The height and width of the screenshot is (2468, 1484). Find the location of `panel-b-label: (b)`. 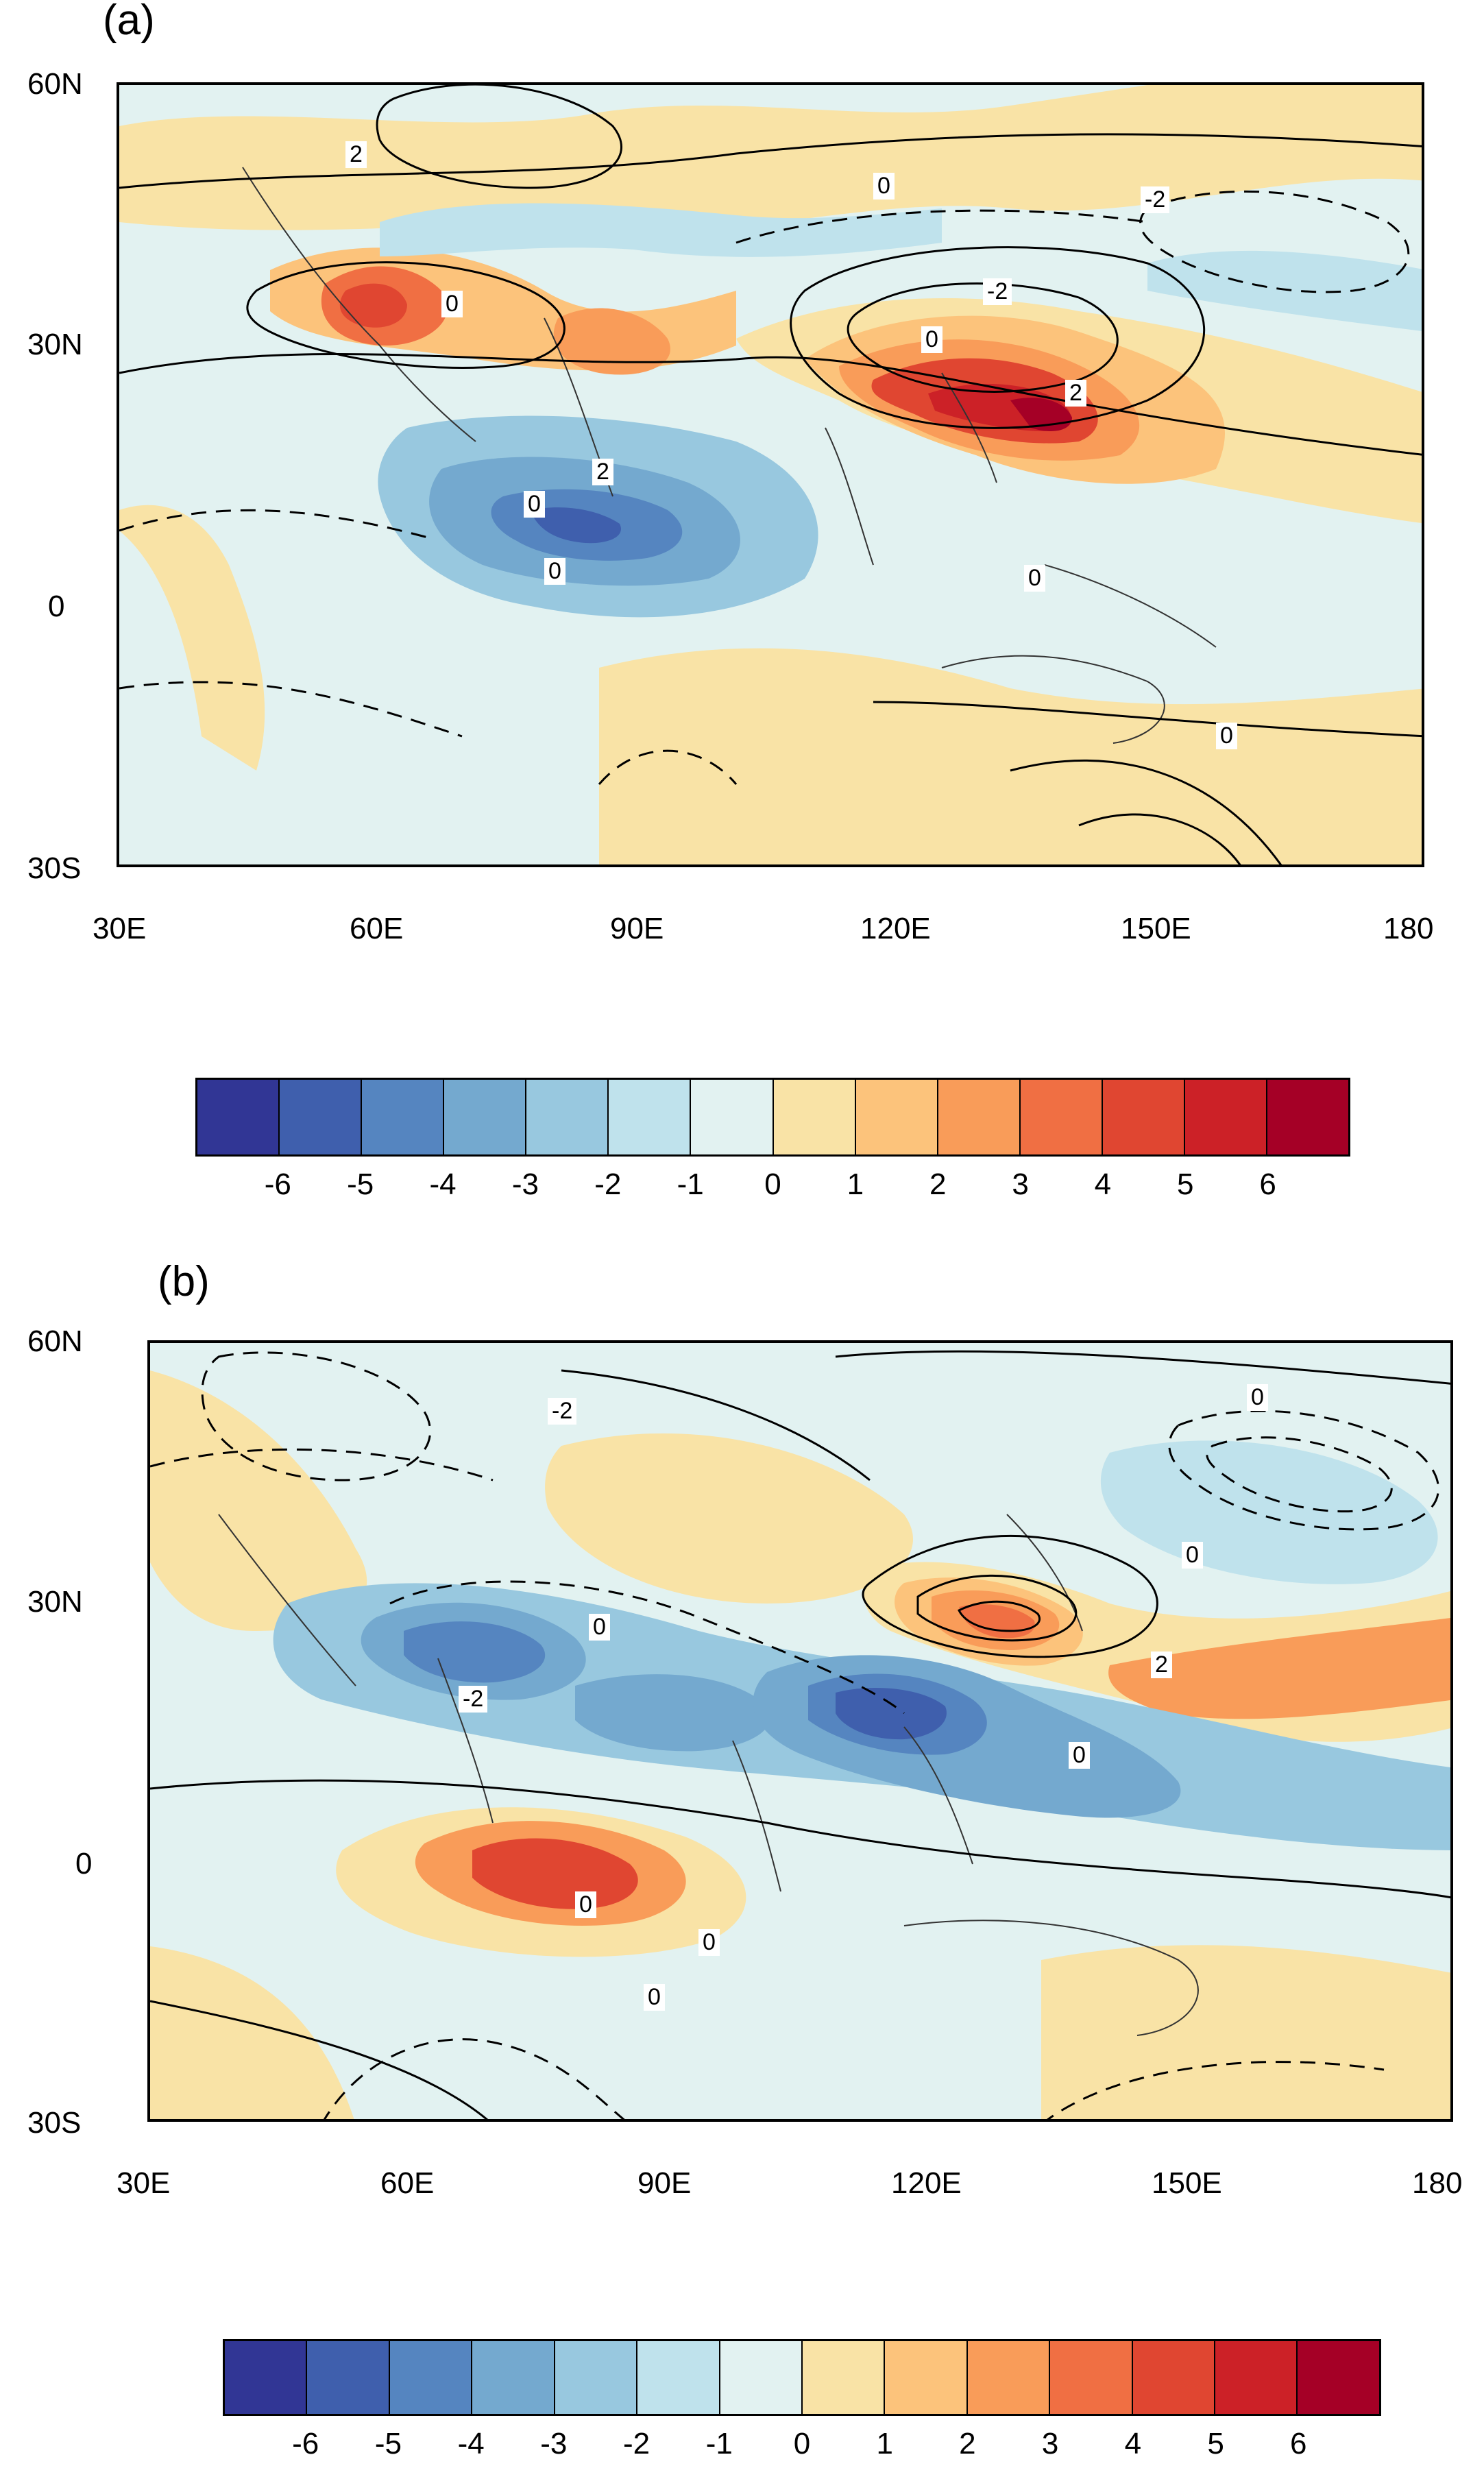

panel-b-label: (b) is located at coordinates (184, 1281).